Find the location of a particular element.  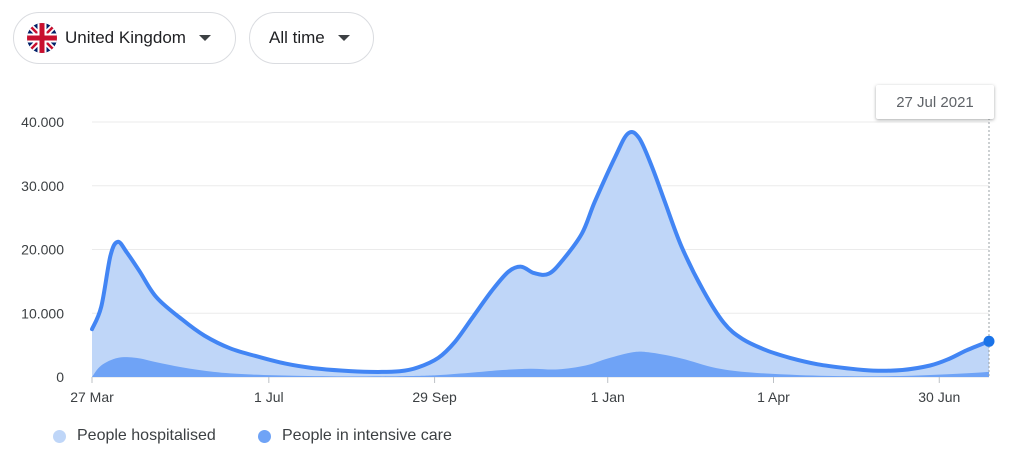

legend-label-hospitalised: People hospitalised is located at coordinates (146, 435).